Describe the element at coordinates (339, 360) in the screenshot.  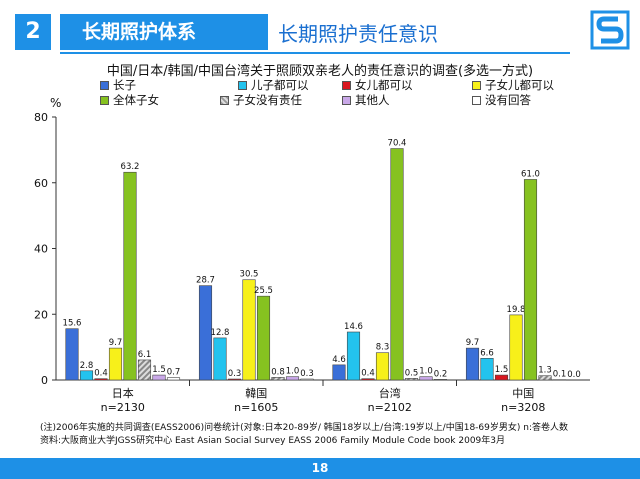
I see `data-label: 4.6` at that location.